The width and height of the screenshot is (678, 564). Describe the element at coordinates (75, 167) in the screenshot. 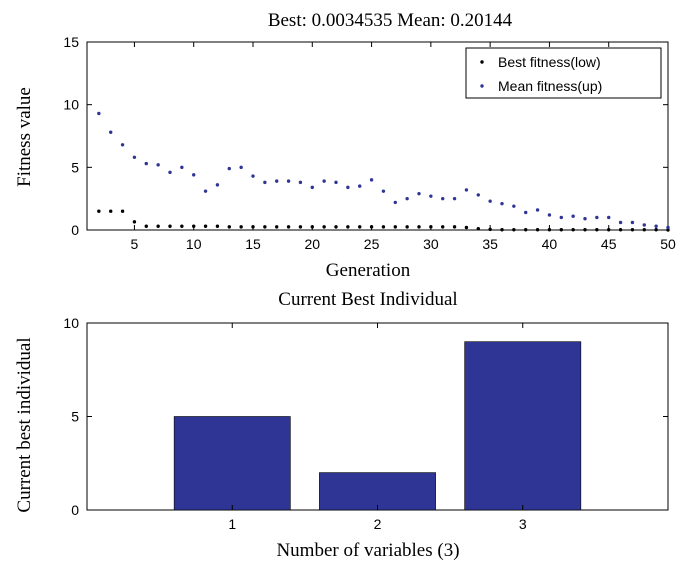

I see `y-tick-label: 5` at that location.